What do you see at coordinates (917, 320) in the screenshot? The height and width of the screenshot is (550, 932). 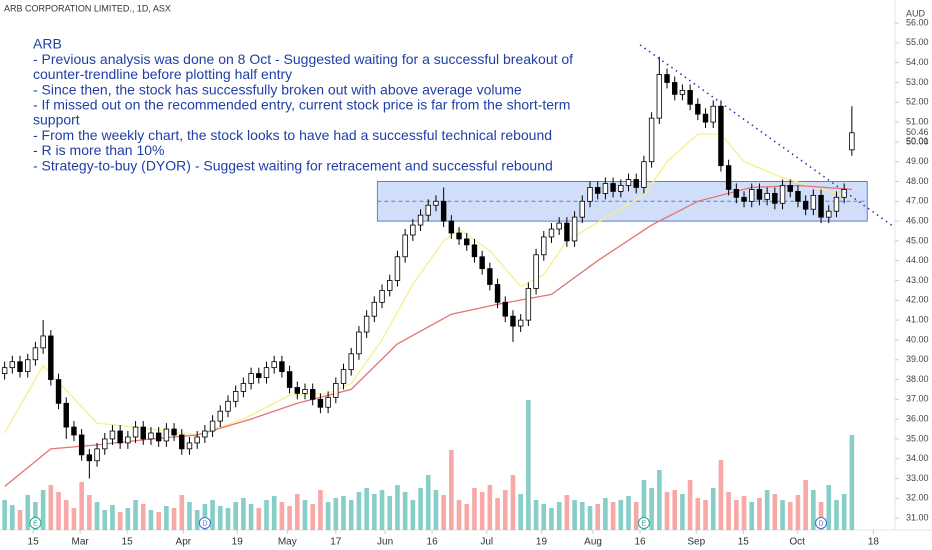 I see `y-tick-label: 41.00` at bounding box center [917, 320].